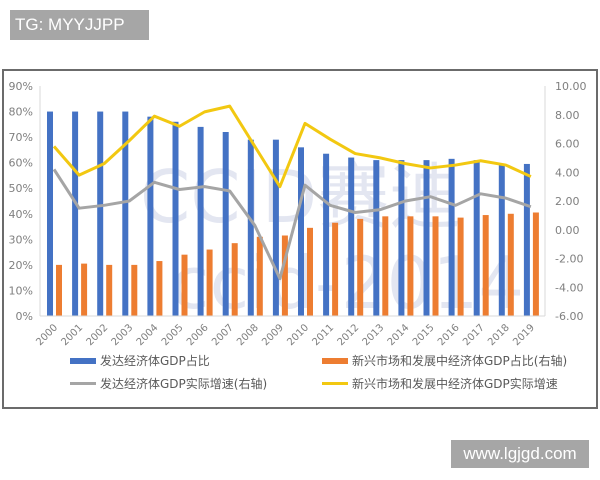 This screenshot has height=480, width=600. I want to click on x-axis-tick-label: 2006, so click(198, 335).